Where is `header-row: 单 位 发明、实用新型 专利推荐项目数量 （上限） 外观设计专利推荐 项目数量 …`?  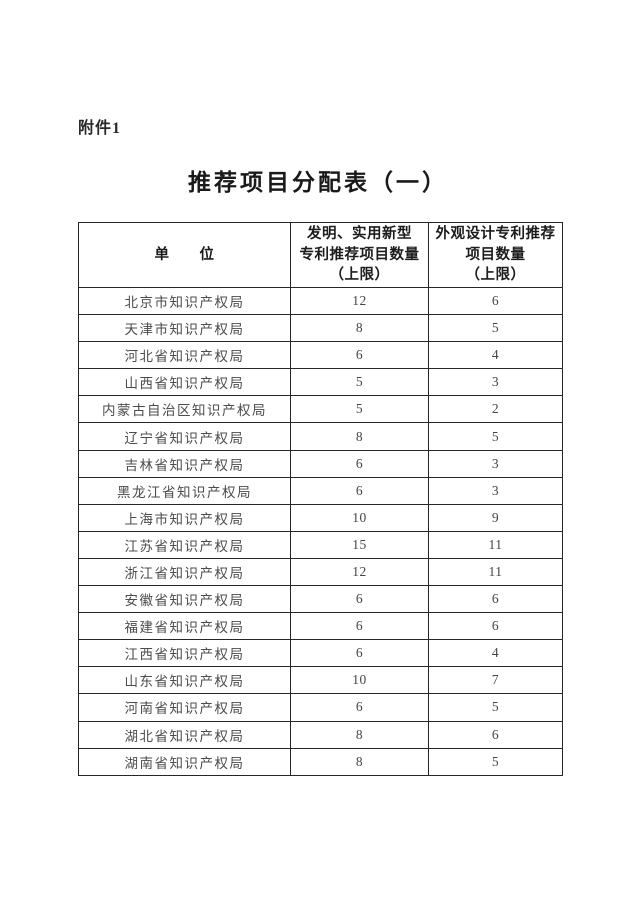
header-row: 单 位 发明、实用新型 专利推荐项目数量 （上限） 外观设计专利推荐 项目数量 … is located at coordinates (320, 255).